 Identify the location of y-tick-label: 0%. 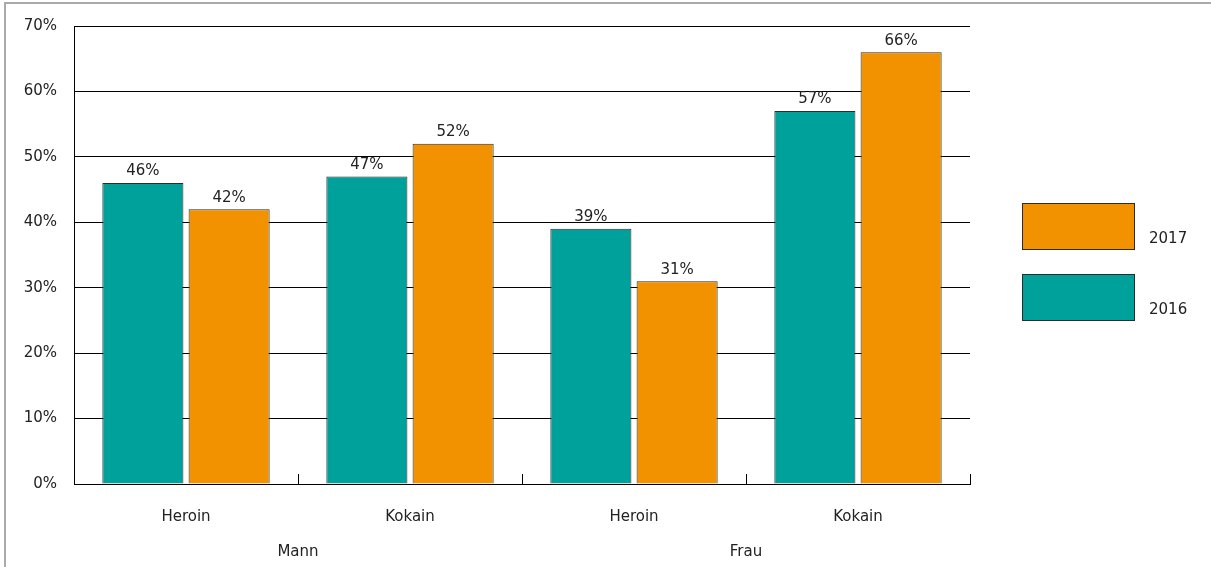
(45, 482).